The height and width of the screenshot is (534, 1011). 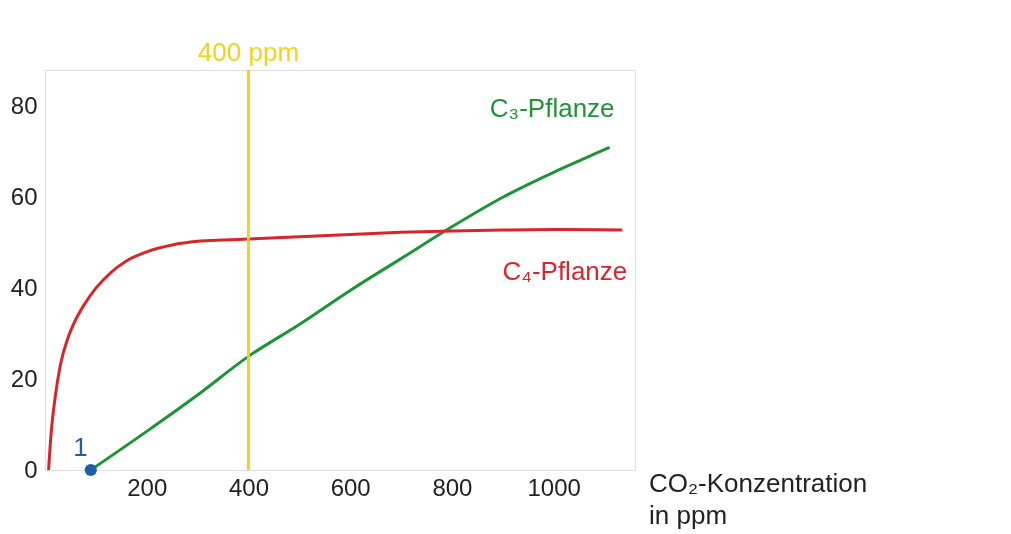 I want to click on ref-line-label: 400 ppm, so click(x=248, y=52).